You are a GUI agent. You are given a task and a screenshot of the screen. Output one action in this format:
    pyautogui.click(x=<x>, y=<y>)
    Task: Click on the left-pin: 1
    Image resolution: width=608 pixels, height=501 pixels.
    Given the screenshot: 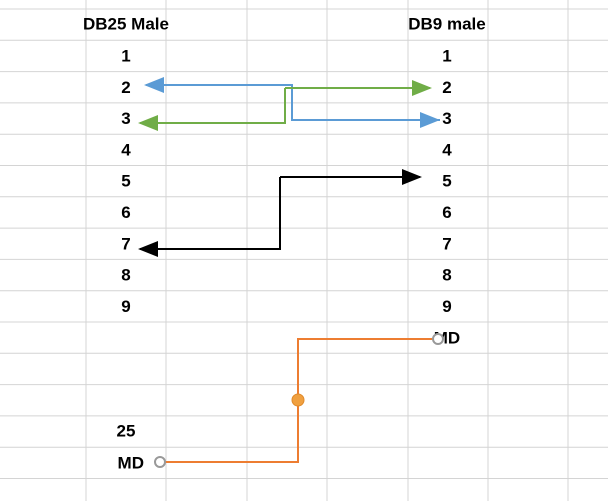 What is the action you would take?
    pyautogui.click(x=125, y=55)
    